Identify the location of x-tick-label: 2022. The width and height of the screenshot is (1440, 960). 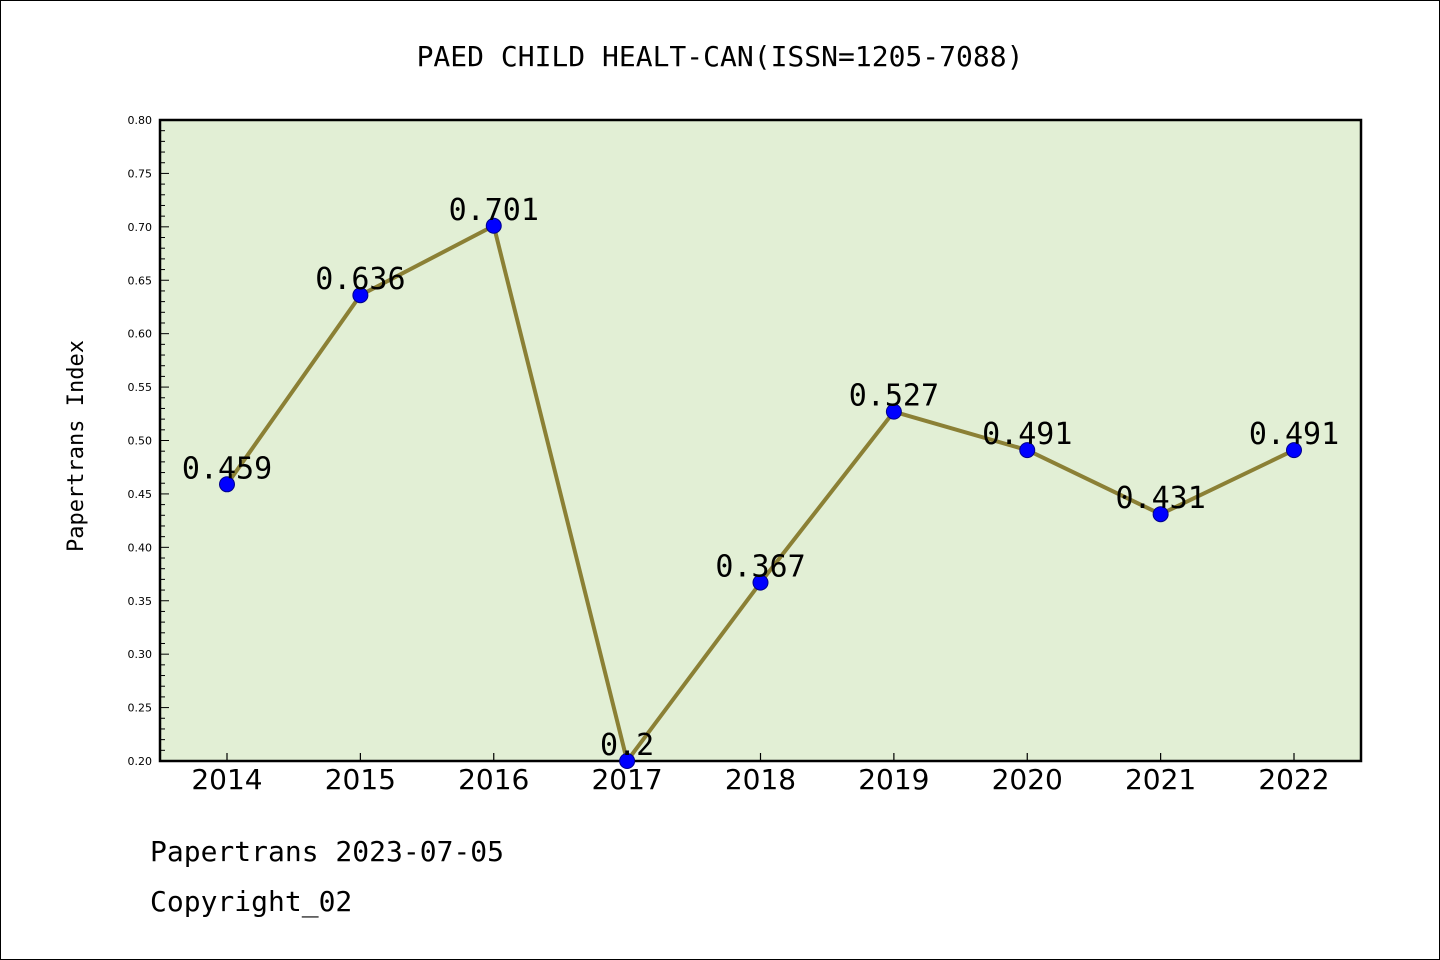
(1293, 779).